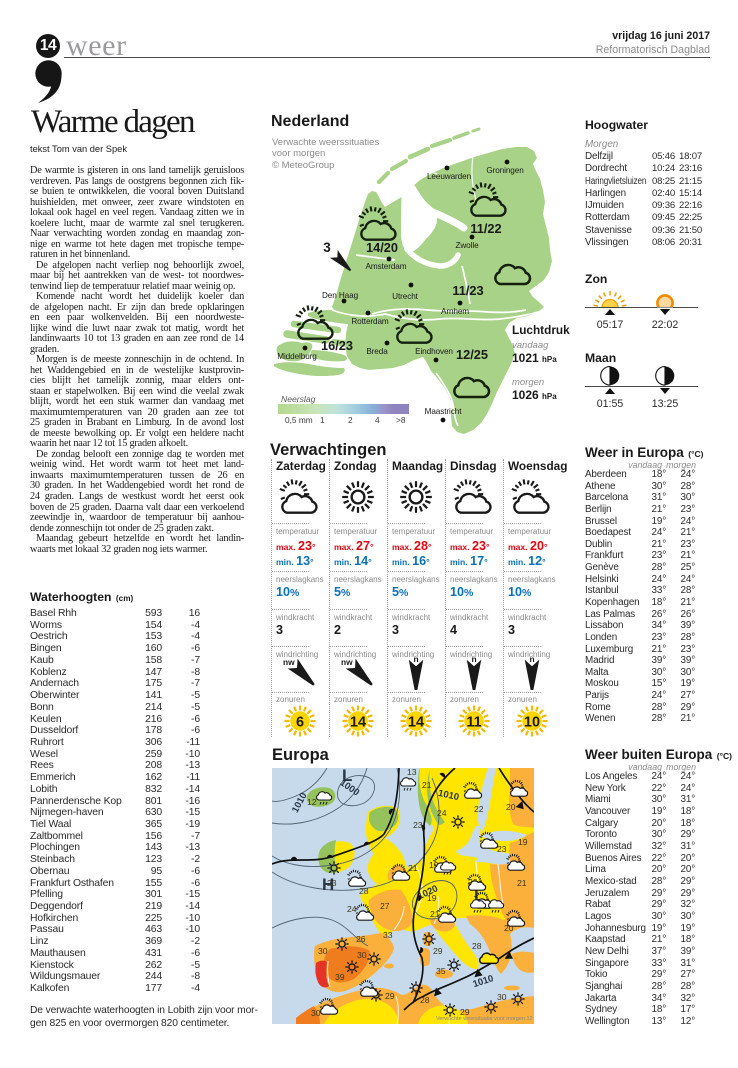  What do you see at coordinates (610, 403) in the screenshot?
I see `svg-text: 01:55` at bounding box center [610, 403].